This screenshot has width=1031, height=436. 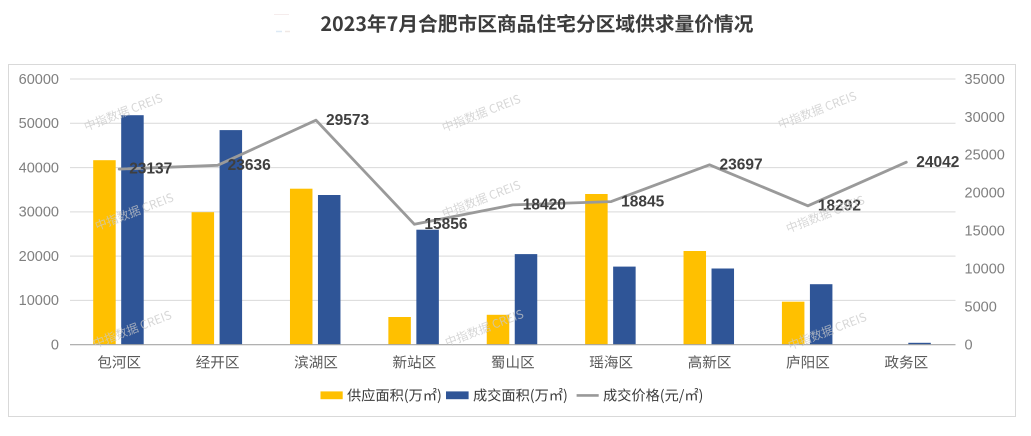 What do you see at coordinates (249, 165) in the screenshot?
I see `svg-text: 23636` at bounding box center [249, 165].